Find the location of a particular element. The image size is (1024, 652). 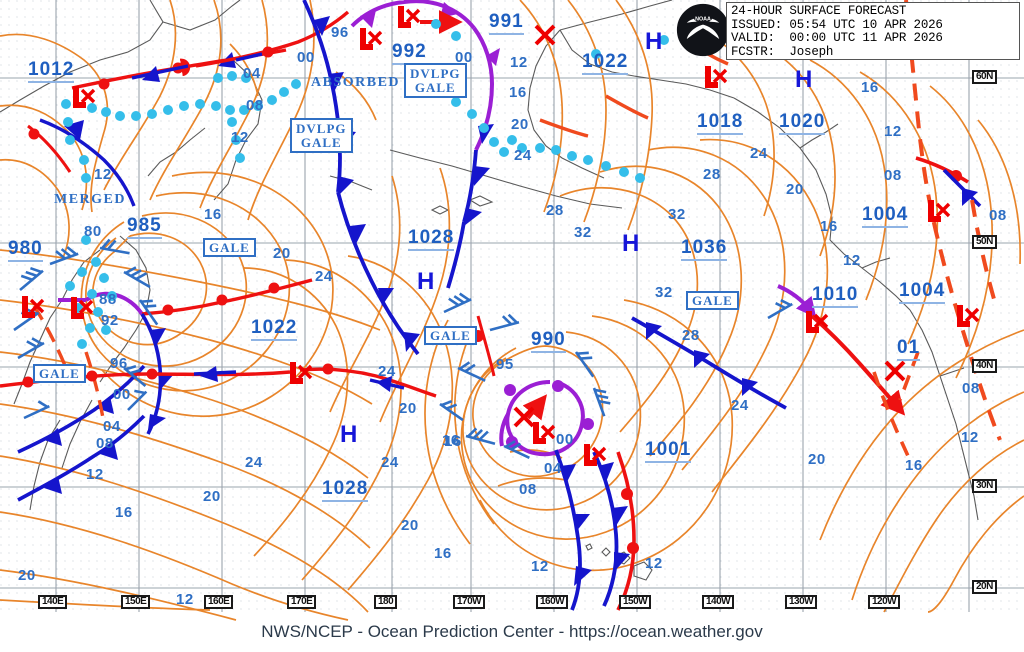

isobar-label: 95 is located at coordinates (505, 364).